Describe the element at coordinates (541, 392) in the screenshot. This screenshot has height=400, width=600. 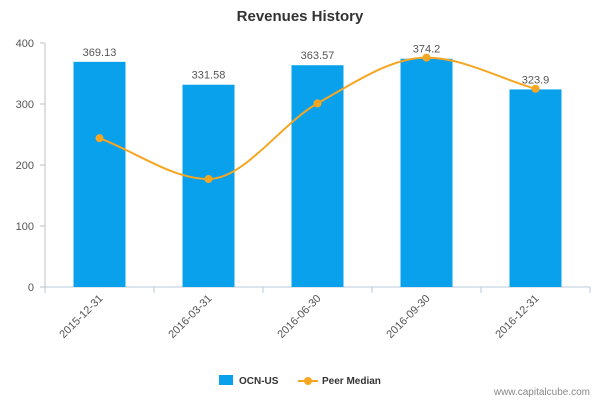
I see `watermark: www.capitalcube.com` at that location.